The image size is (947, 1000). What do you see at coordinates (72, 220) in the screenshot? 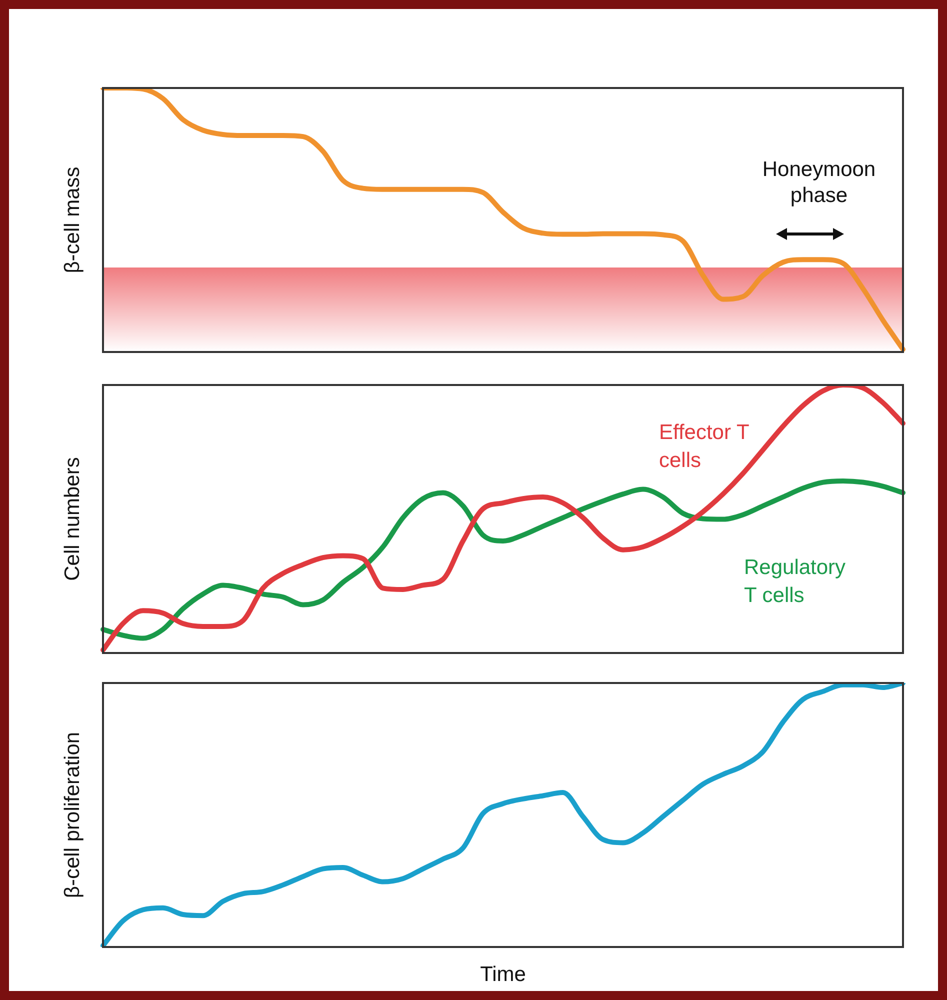
I see `y-axis-title: β-cell mass` at bounding box center [72, 220].